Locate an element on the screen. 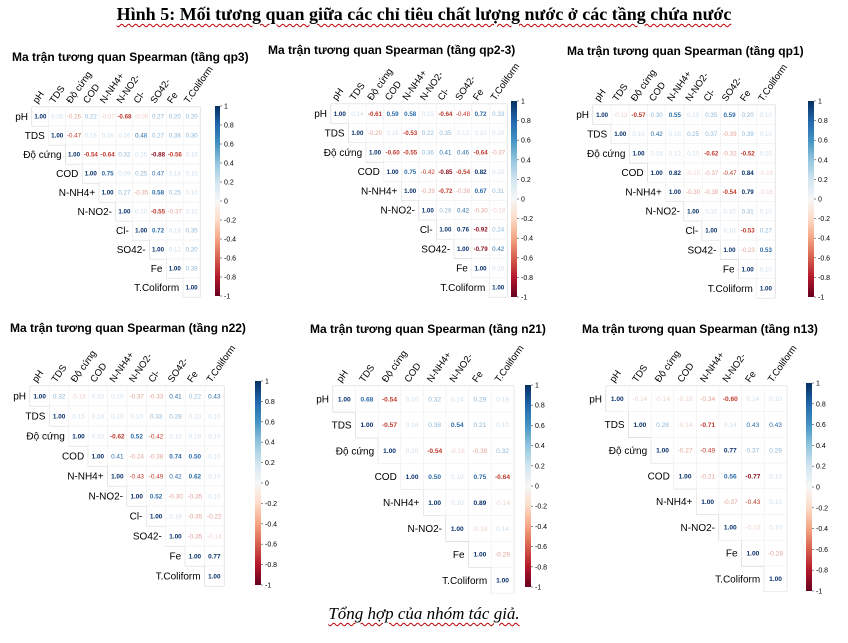 Image resolution: width=848 pixels, height=643 pixels. cell-value-label: 0.68 is located at coordinates (366, 399).